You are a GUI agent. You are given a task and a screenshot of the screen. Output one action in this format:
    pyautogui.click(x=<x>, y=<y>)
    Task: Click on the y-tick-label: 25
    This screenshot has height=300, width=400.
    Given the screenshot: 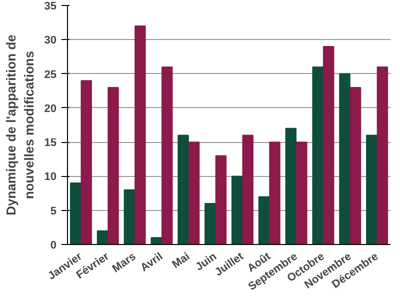 What is the action you would take?
    pyautogui.click(x=50, y=74)
    